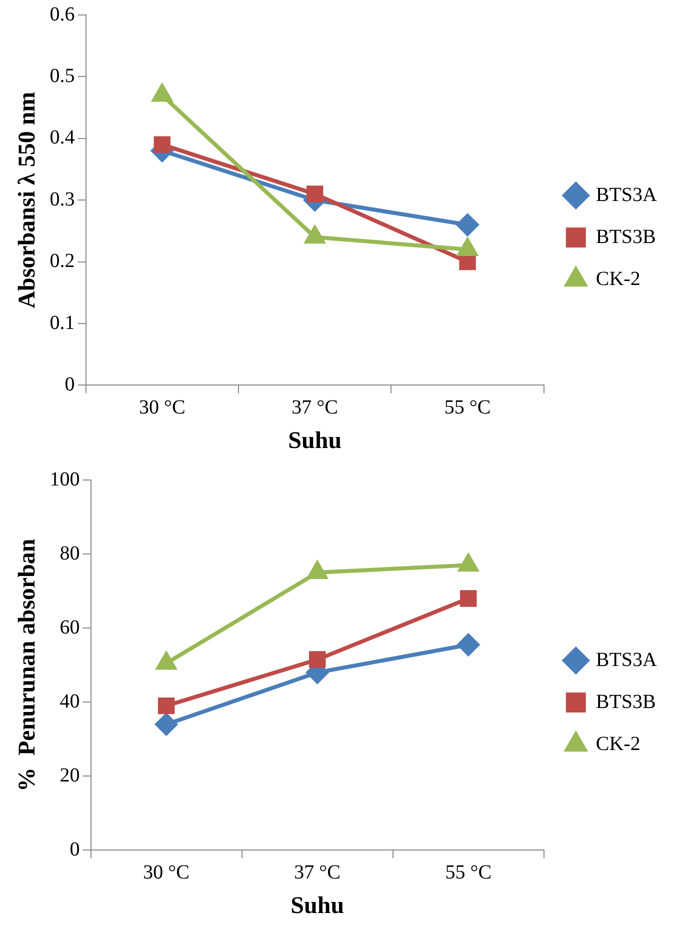 This screenshot has height=931, width=687. Describe the element at coordinates (65, 479) in the screenshot. I see `y-tick-label: 100` at that location.